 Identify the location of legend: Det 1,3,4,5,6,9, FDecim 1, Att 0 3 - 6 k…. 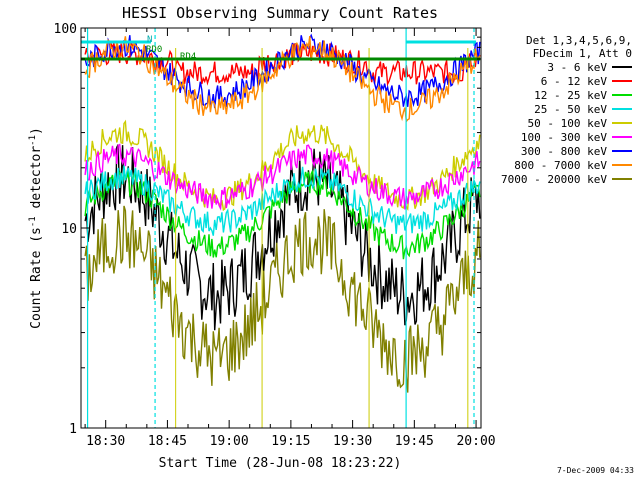
(557, 110).